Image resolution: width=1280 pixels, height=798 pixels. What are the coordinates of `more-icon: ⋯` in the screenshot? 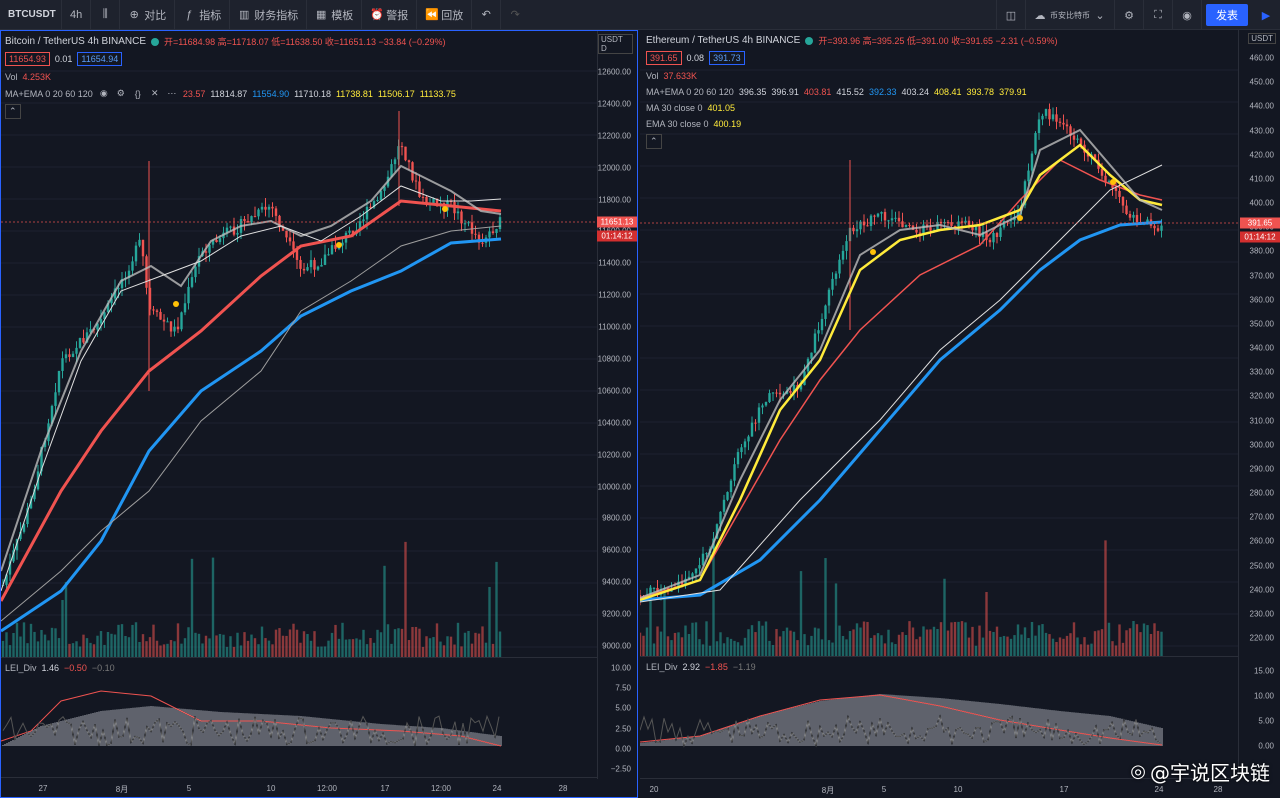 It's located at (172, 93).